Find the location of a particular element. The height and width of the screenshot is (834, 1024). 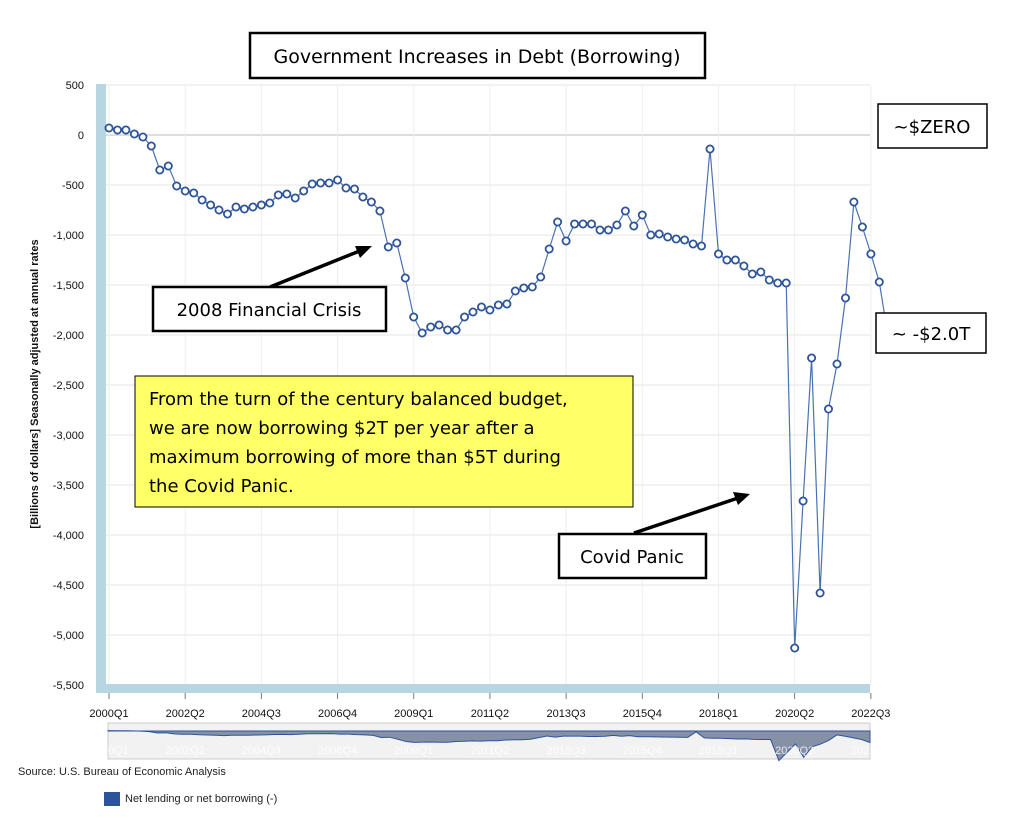

x-tick-label: 2015Q4 is located at coordinates (642, 714).